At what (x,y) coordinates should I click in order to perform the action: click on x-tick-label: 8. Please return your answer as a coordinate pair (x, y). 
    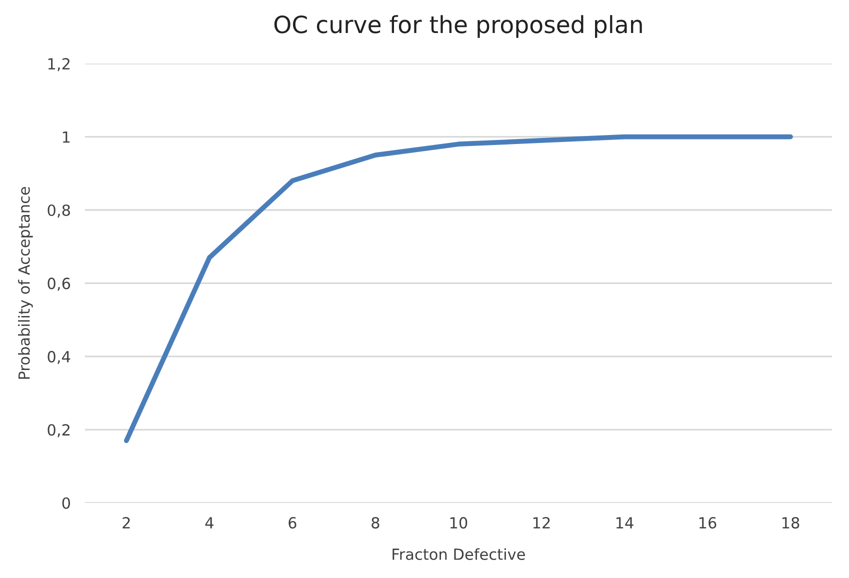
    Looking at the image, I should click on (376, 523).